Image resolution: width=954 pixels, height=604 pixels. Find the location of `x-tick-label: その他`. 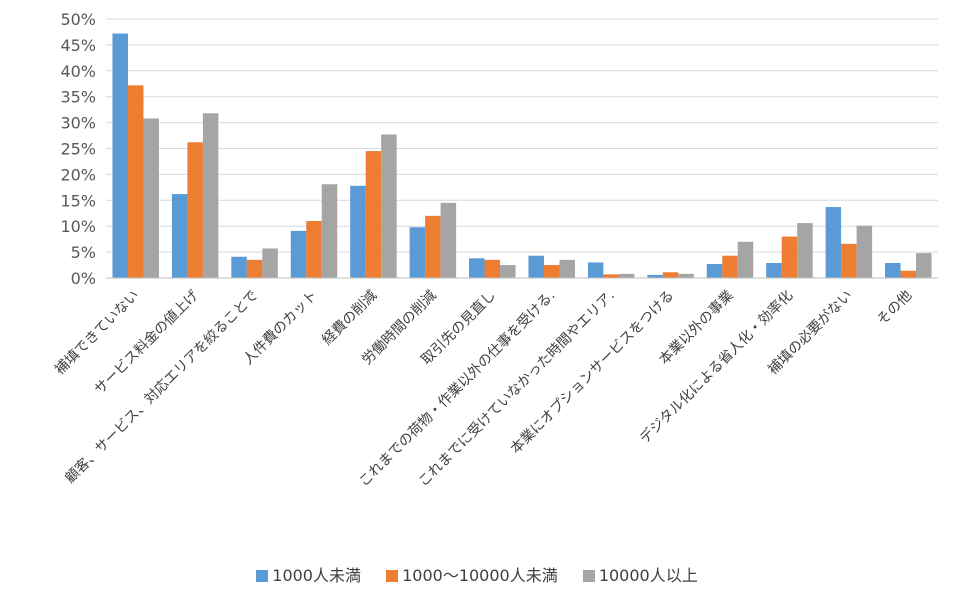

x-tick-label: その他 is located at coordinates (894, 308).